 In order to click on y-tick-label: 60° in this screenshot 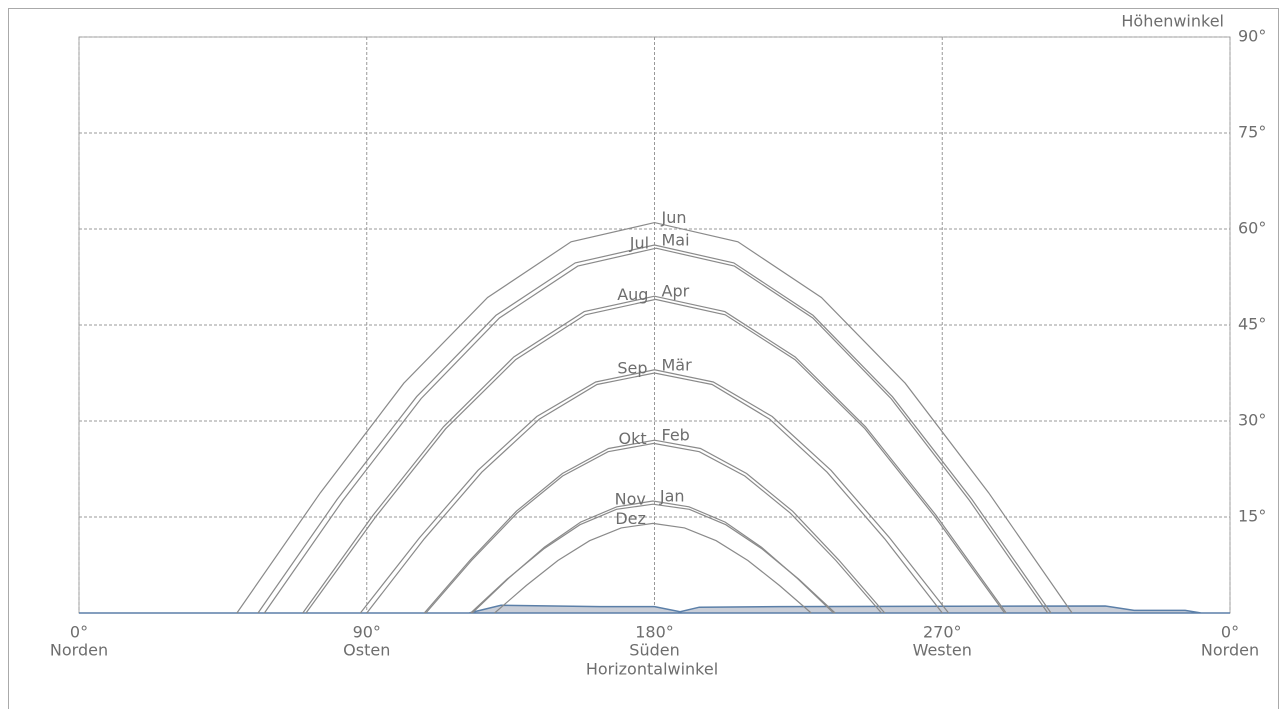, I will do `click(1252, 228)`.